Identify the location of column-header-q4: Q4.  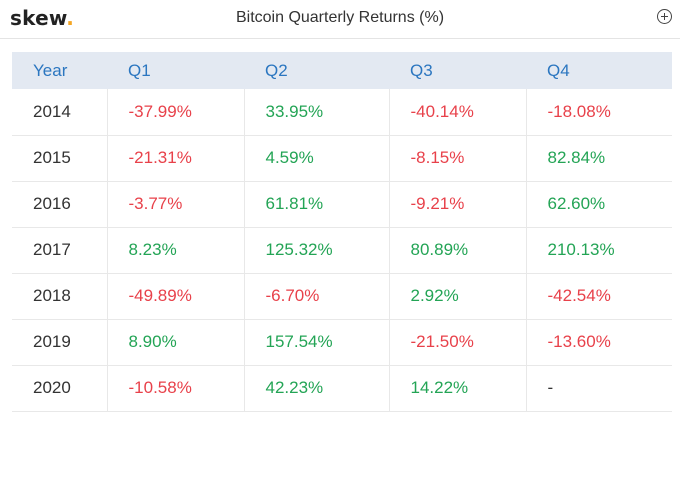
(558, 70).